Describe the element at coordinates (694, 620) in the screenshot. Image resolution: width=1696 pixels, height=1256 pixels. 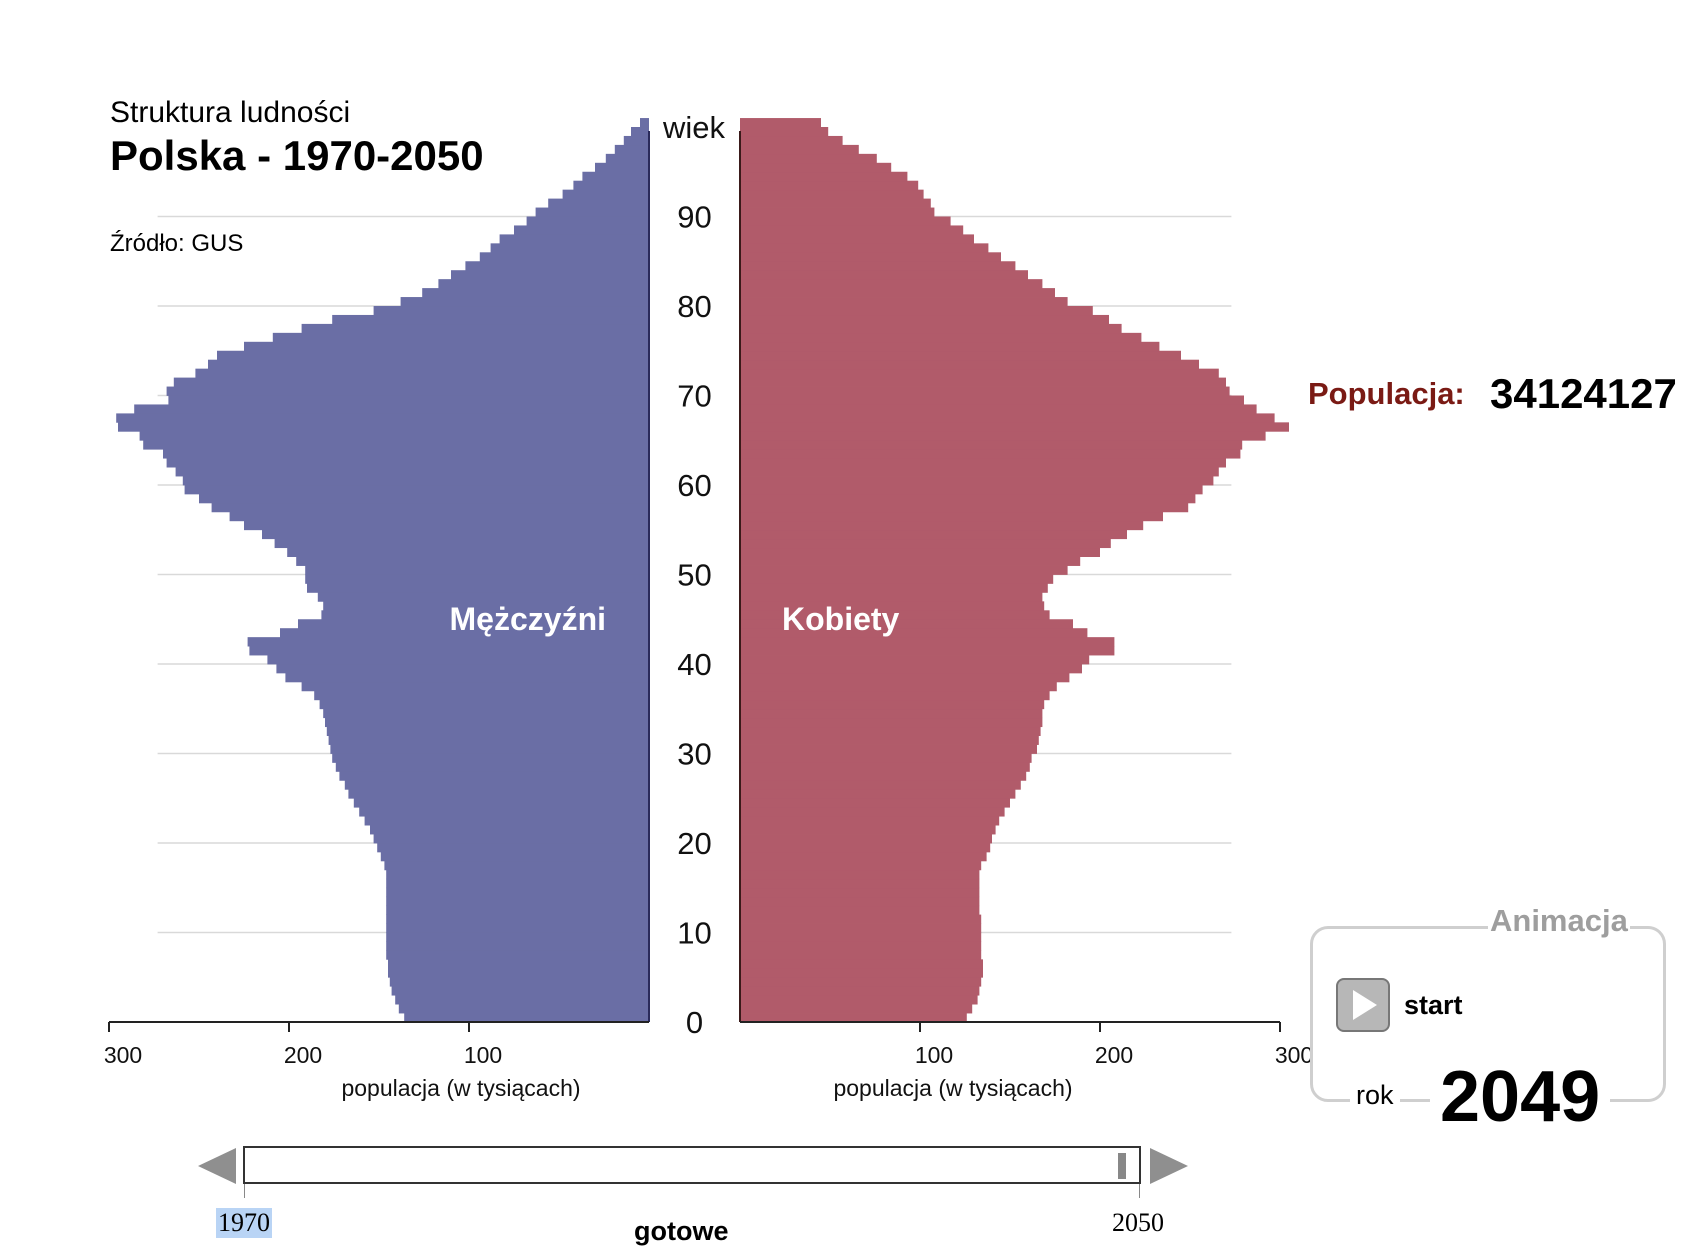
I see `age-tick-labels: 0 10 20 30 40 50 60 70 80 90` at that location.